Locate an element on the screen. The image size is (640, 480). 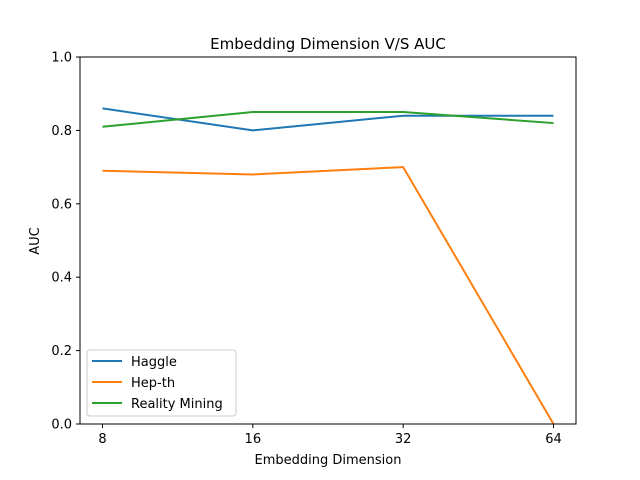
y-tick-label: 0.4 is located at coordinates (61, 278).